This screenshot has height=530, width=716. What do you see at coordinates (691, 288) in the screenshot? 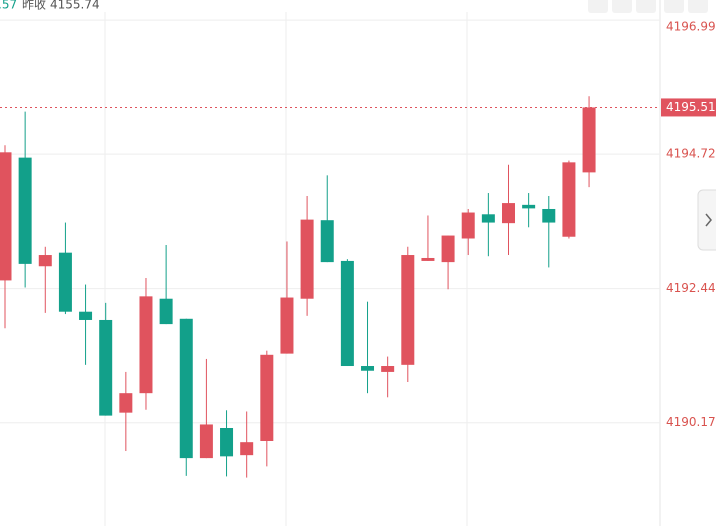
I see `y-tick-label: 4192.44` at bounding box center [691, 288].